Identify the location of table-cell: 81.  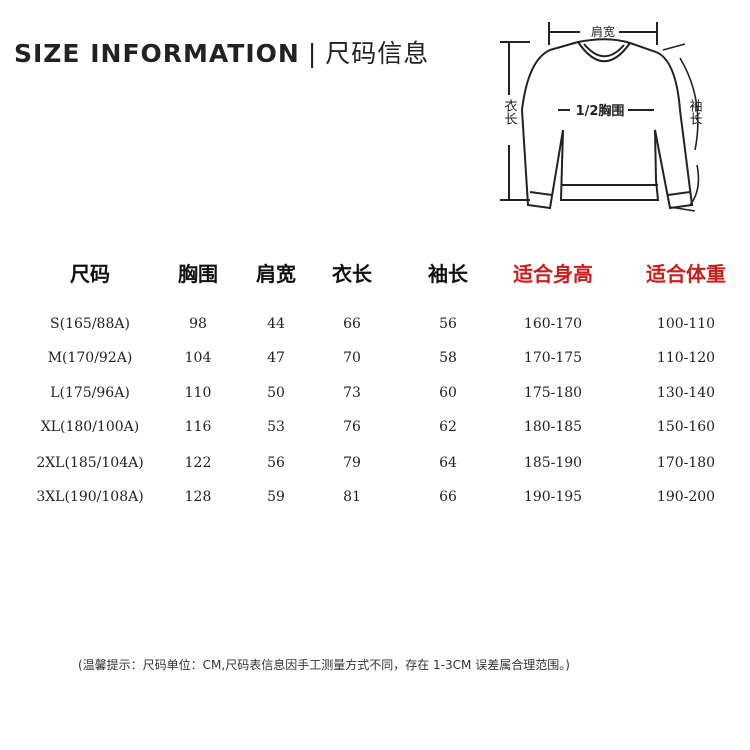
(352, 497).